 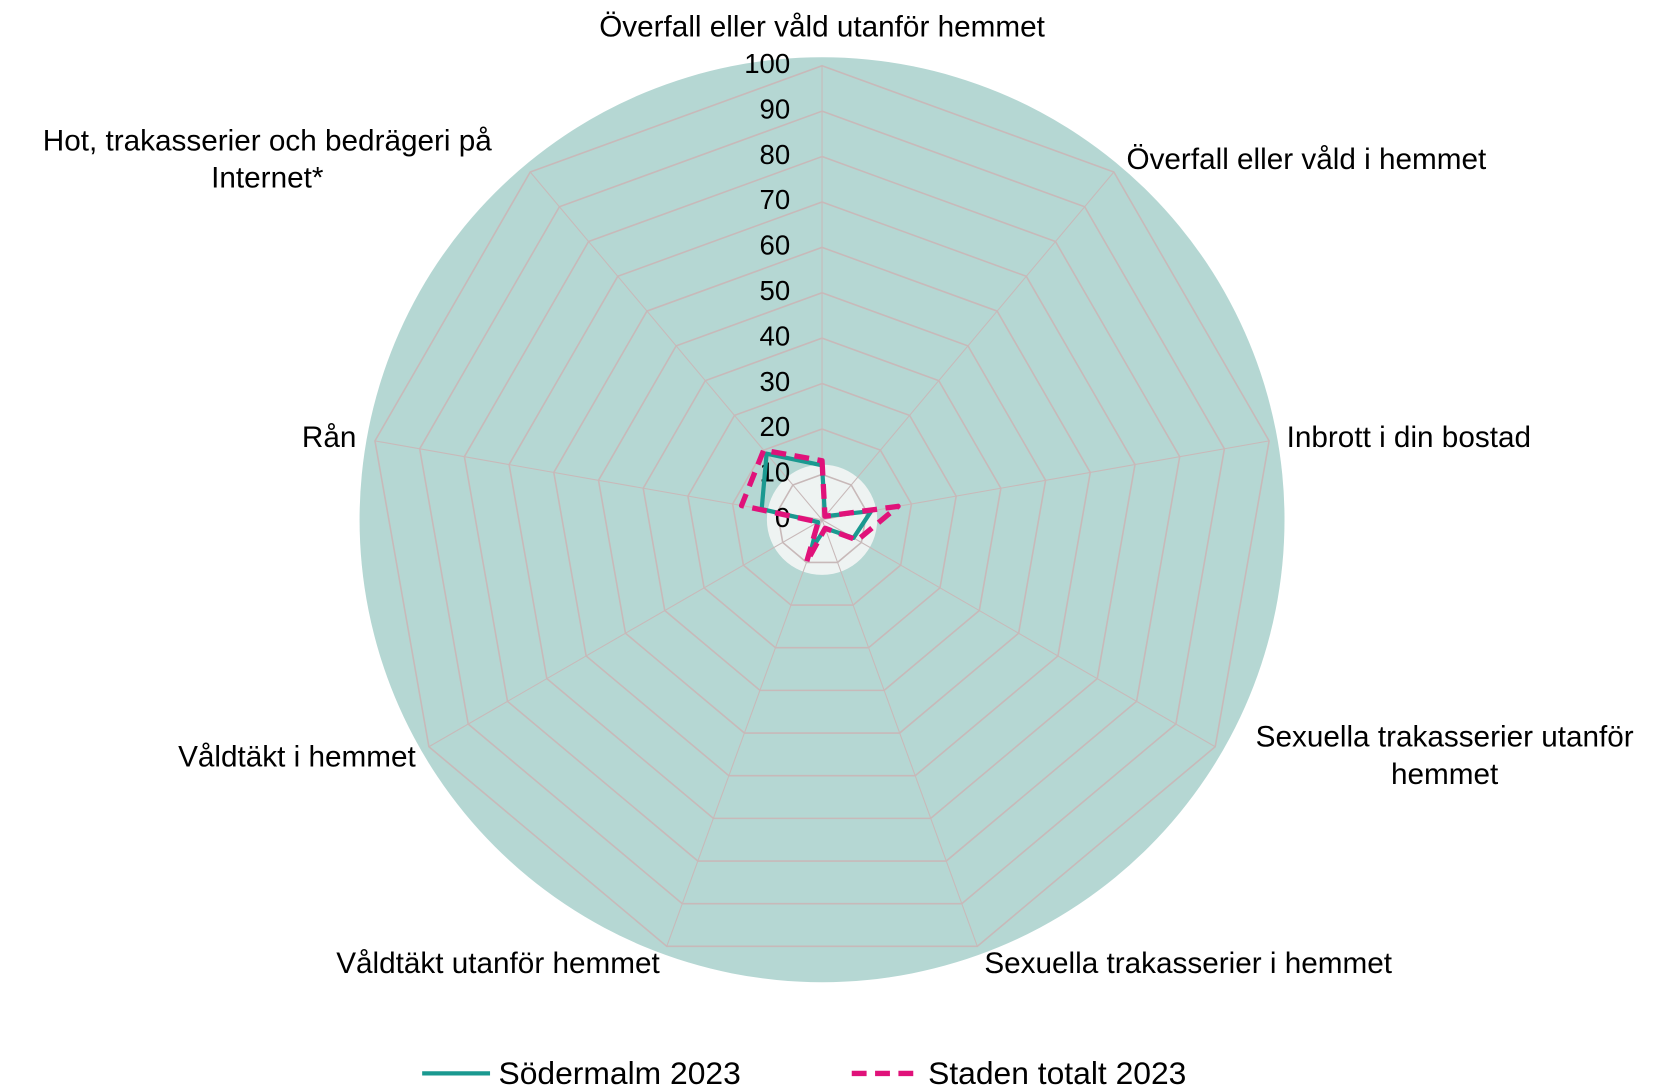 What do you see at coordinates (775, 335) in the screenshot?
I see `y-tick-label: 40` at bounding box center [775, 335].